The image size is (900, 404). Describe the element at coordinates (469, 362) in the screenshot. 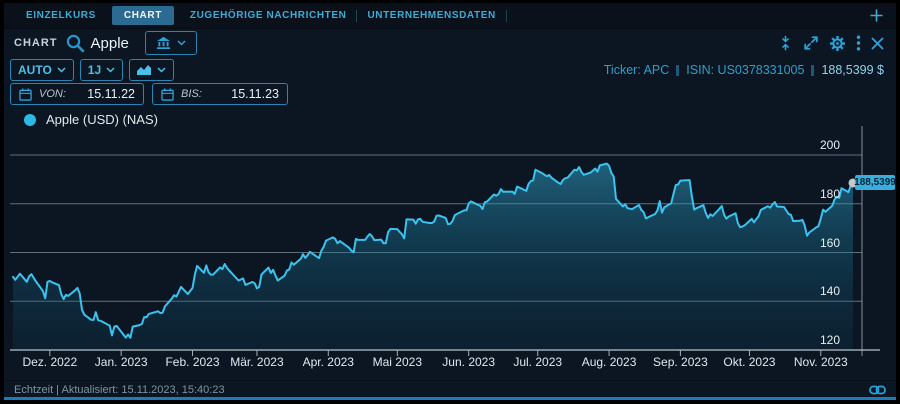

I see `x-axis-label: Jun. 2023` at that location.